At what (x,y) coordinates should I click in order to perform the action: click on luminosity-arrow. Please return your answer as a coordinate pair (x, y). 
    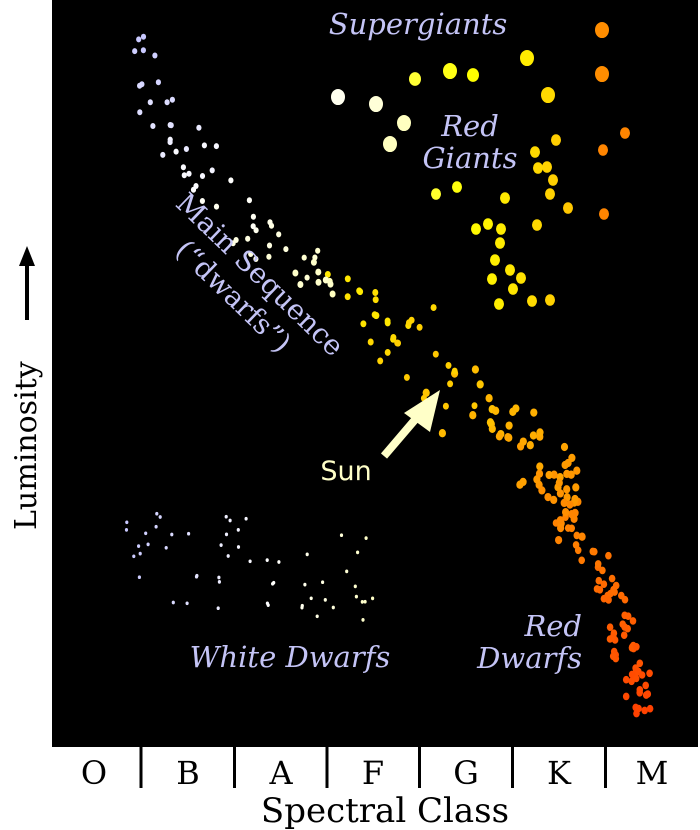
    Looking at the image, I should click on (27, 283).